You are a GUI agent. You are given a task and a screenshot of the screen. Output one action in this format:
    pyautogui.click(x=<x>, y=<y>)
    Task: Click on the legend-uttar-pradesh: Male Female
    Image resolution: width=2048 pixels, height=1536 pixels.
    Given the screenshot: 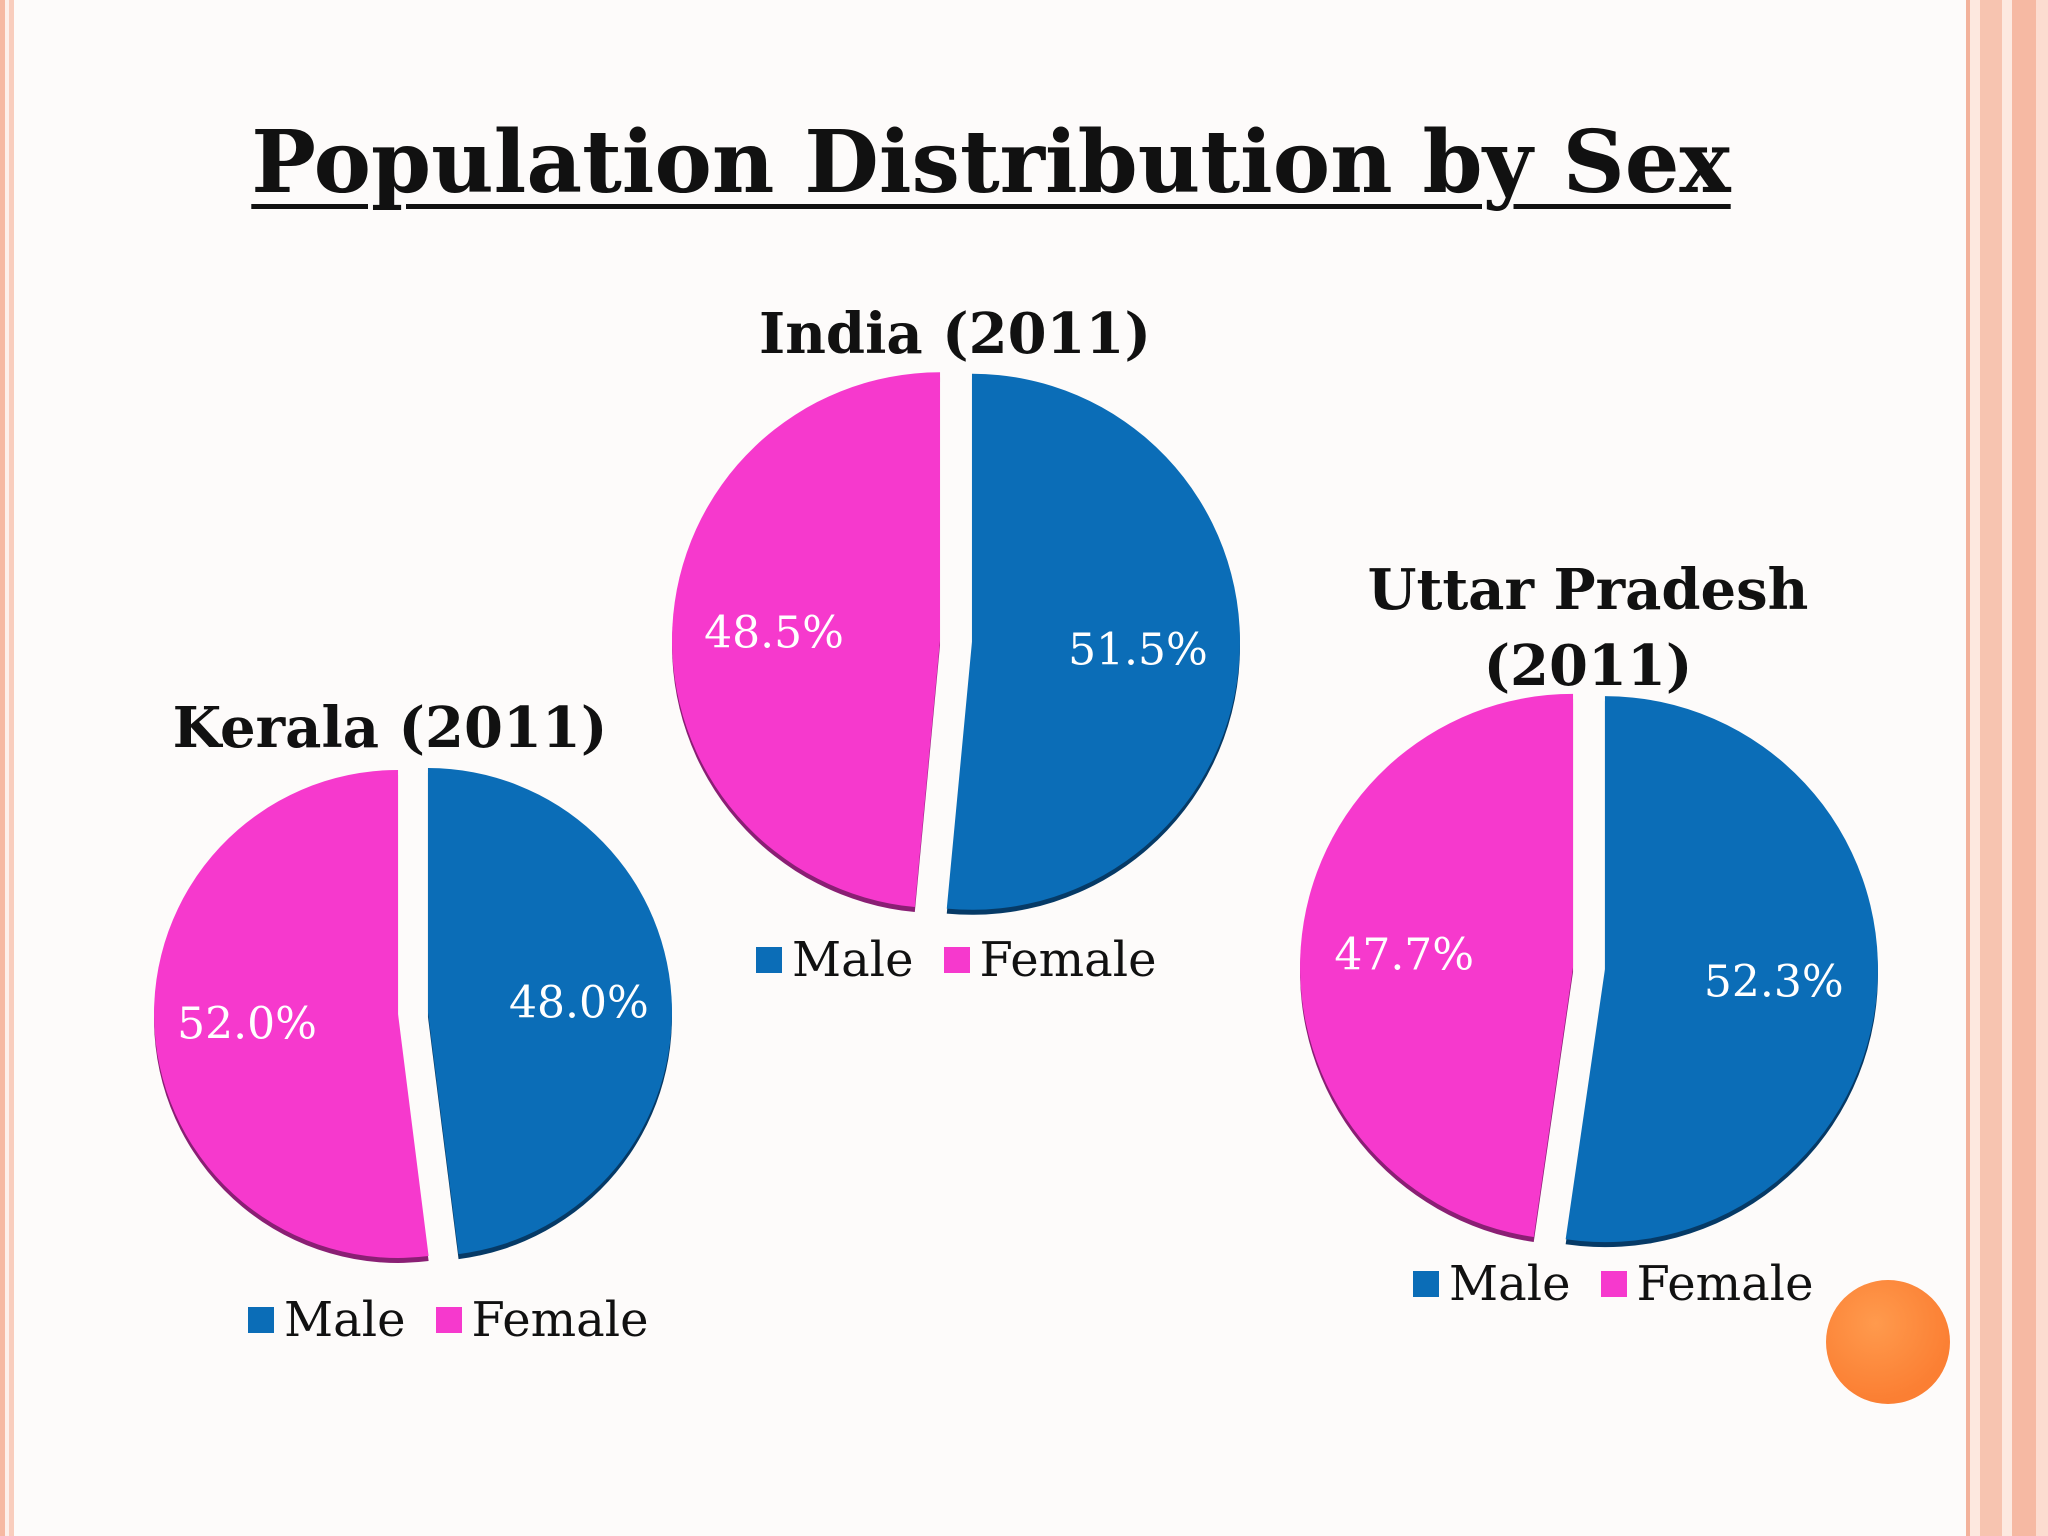 What is the action you would take?
    pyautogui.click(x=1613, y=1284)
    